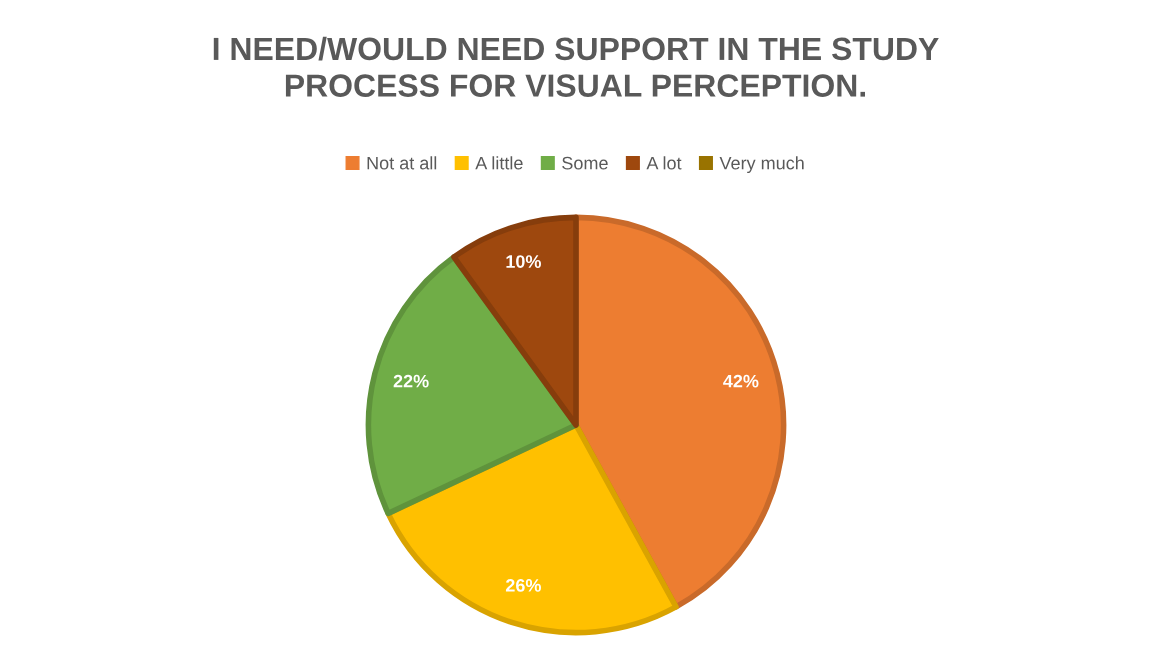 This screenshot has height=671, width=1151. What do you see at coordinates (523, 585) in the screenshot?
I see `data-label: 26%` at bounding box center [523, 585].